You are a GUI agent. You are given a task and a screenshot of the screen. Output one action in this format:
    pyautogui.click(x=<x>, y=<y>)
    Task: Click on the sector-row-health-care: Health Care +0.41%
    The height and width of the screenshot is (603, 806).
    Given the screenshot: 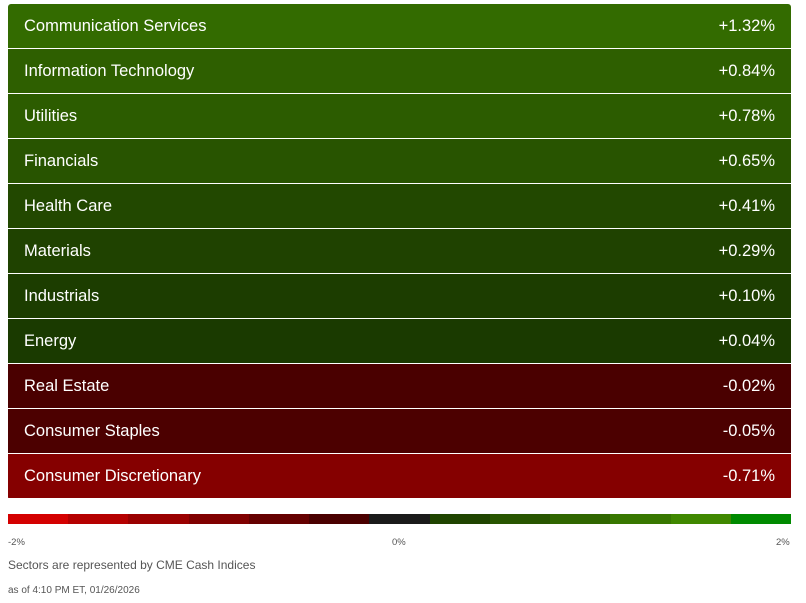 What is the action you would take?
    pyautogui.click(x=399, y=206)
    